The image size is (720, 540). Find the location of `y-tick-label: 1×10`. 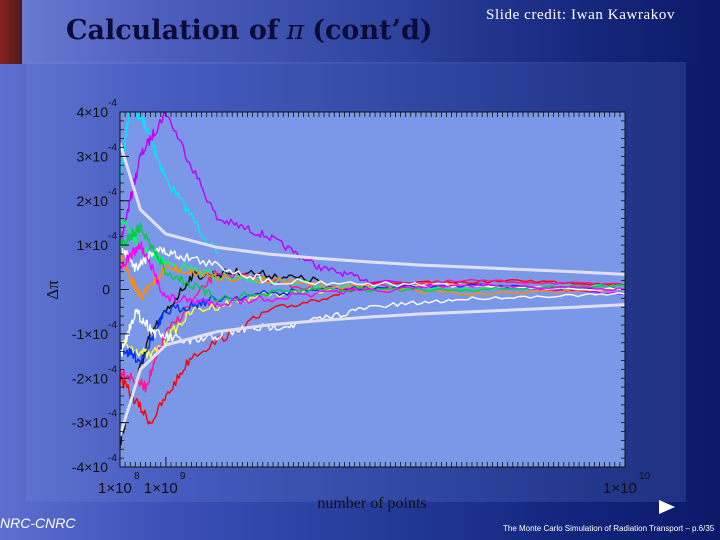

y-tick-label: 1×10 is located at coordinates (92, 245).